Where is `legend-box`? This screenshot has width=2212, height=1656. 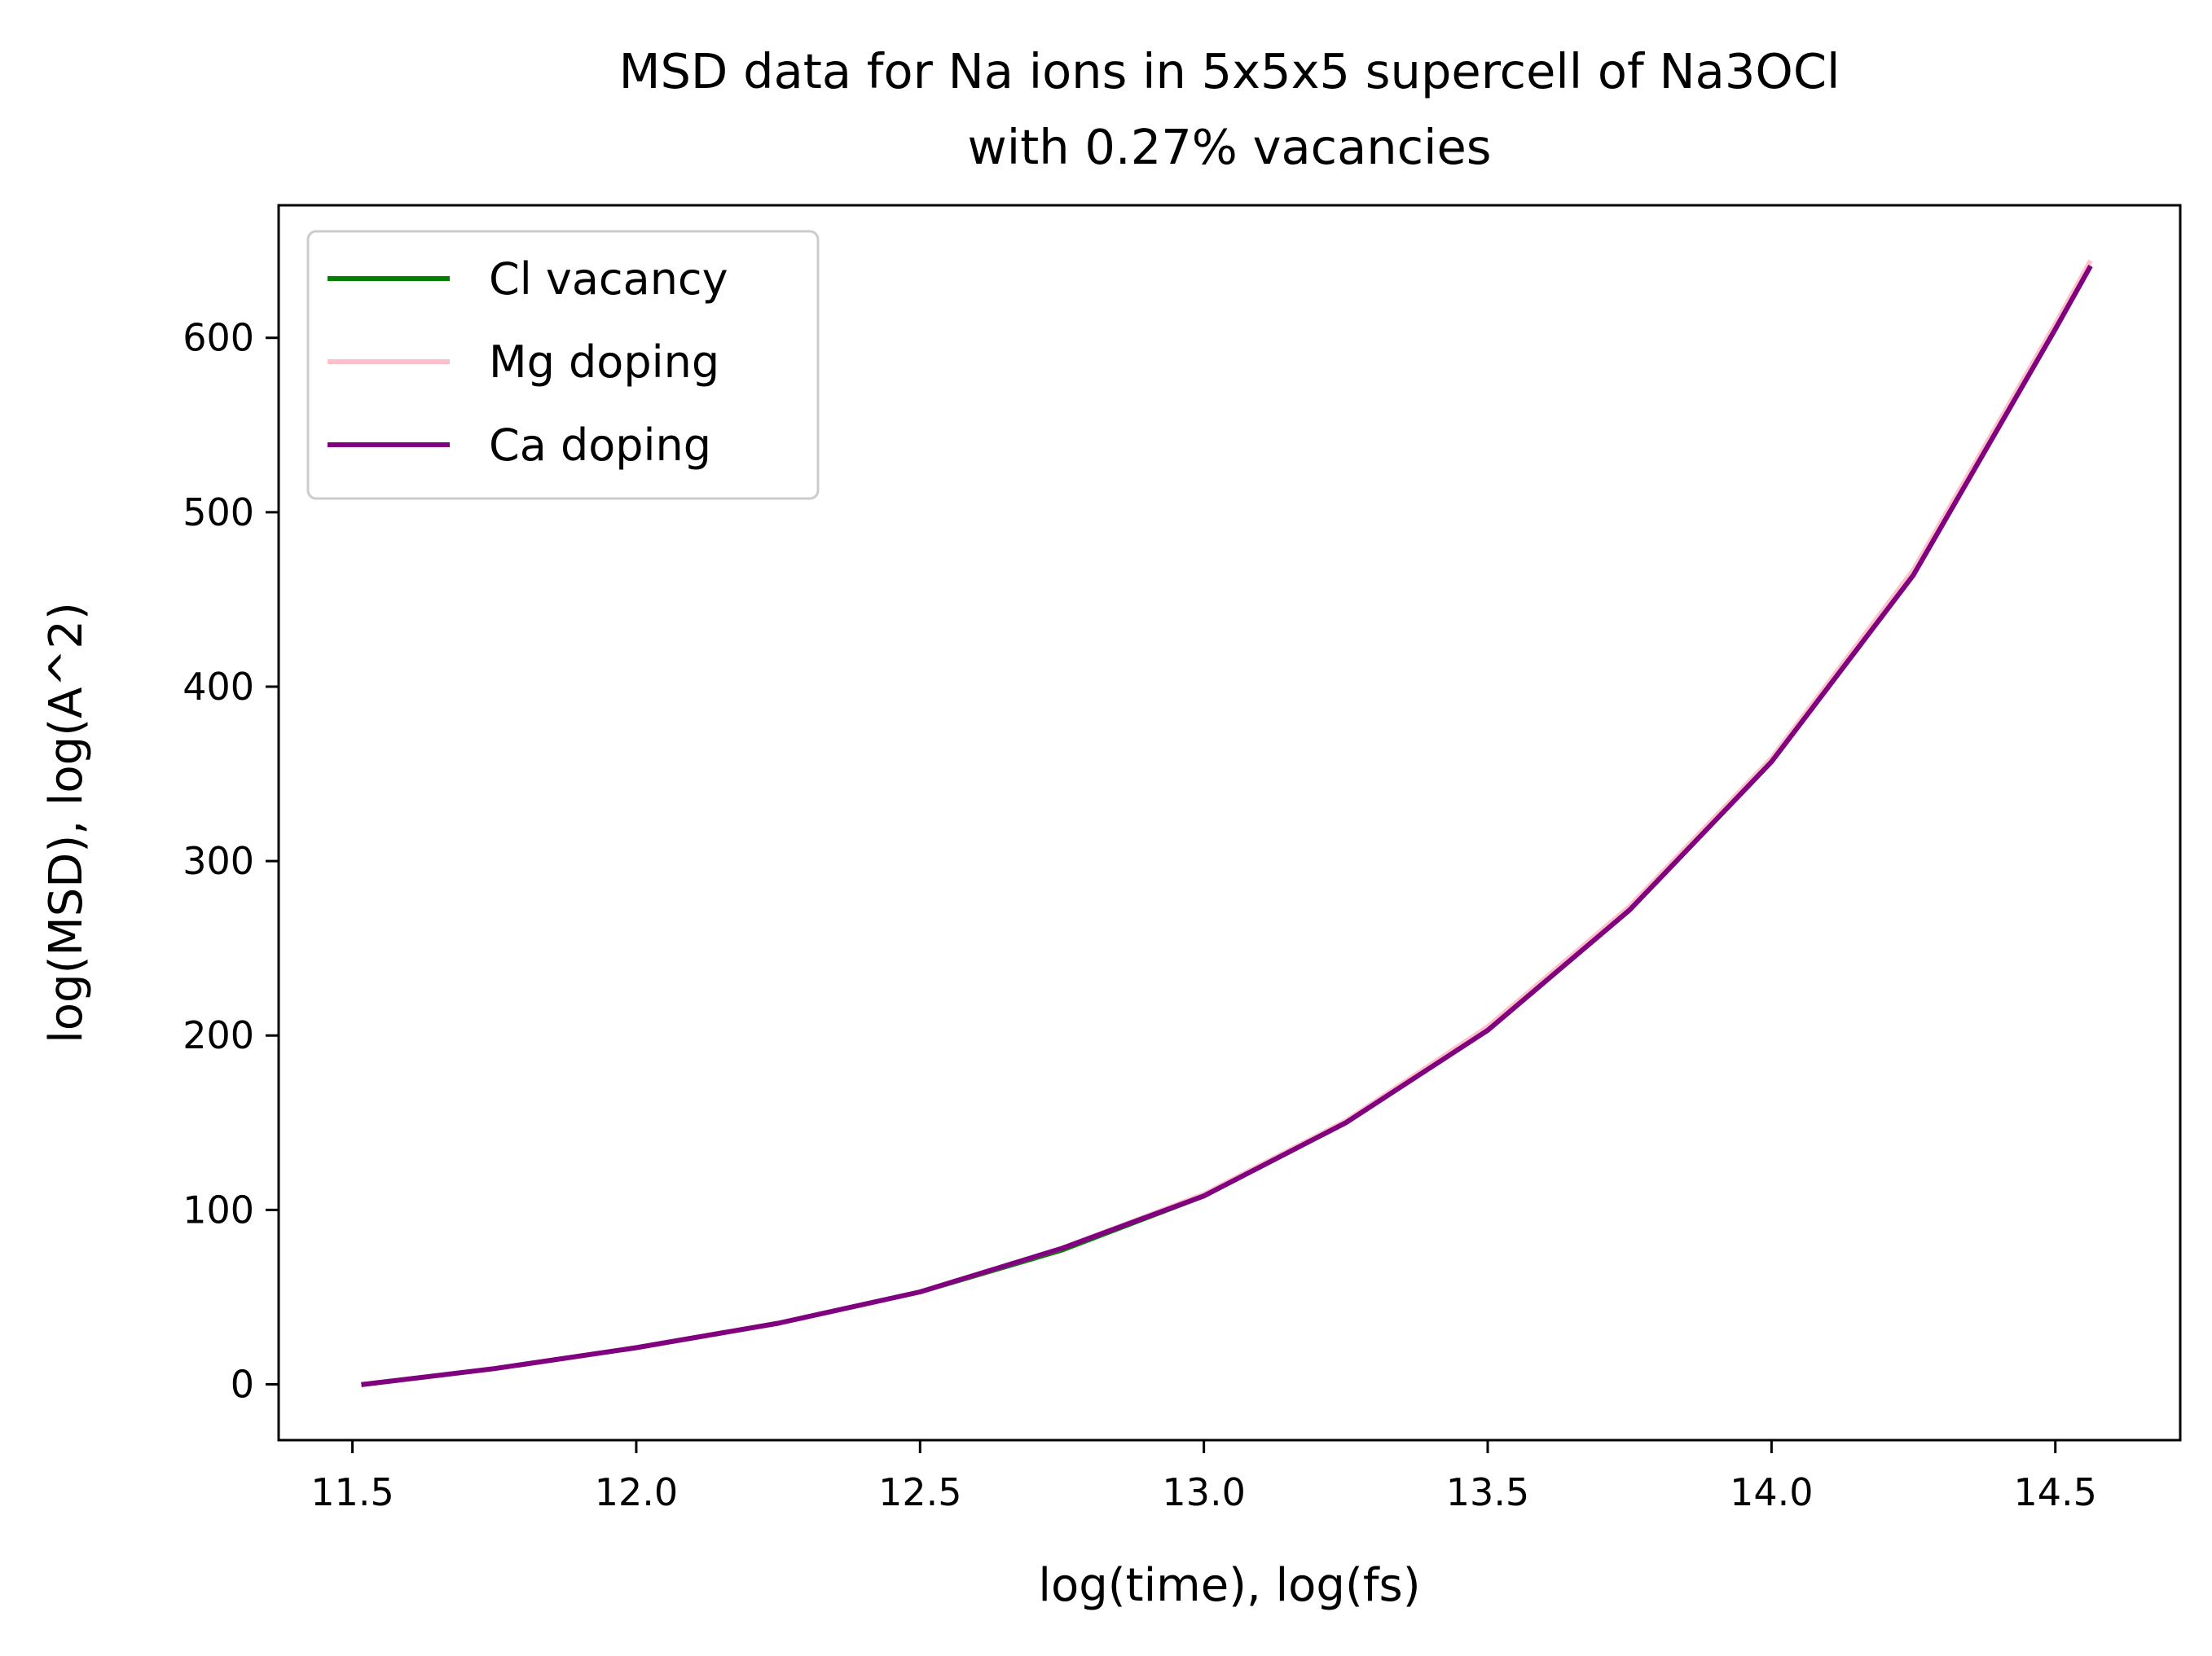 legend-box is located at coordinates (563, 365).